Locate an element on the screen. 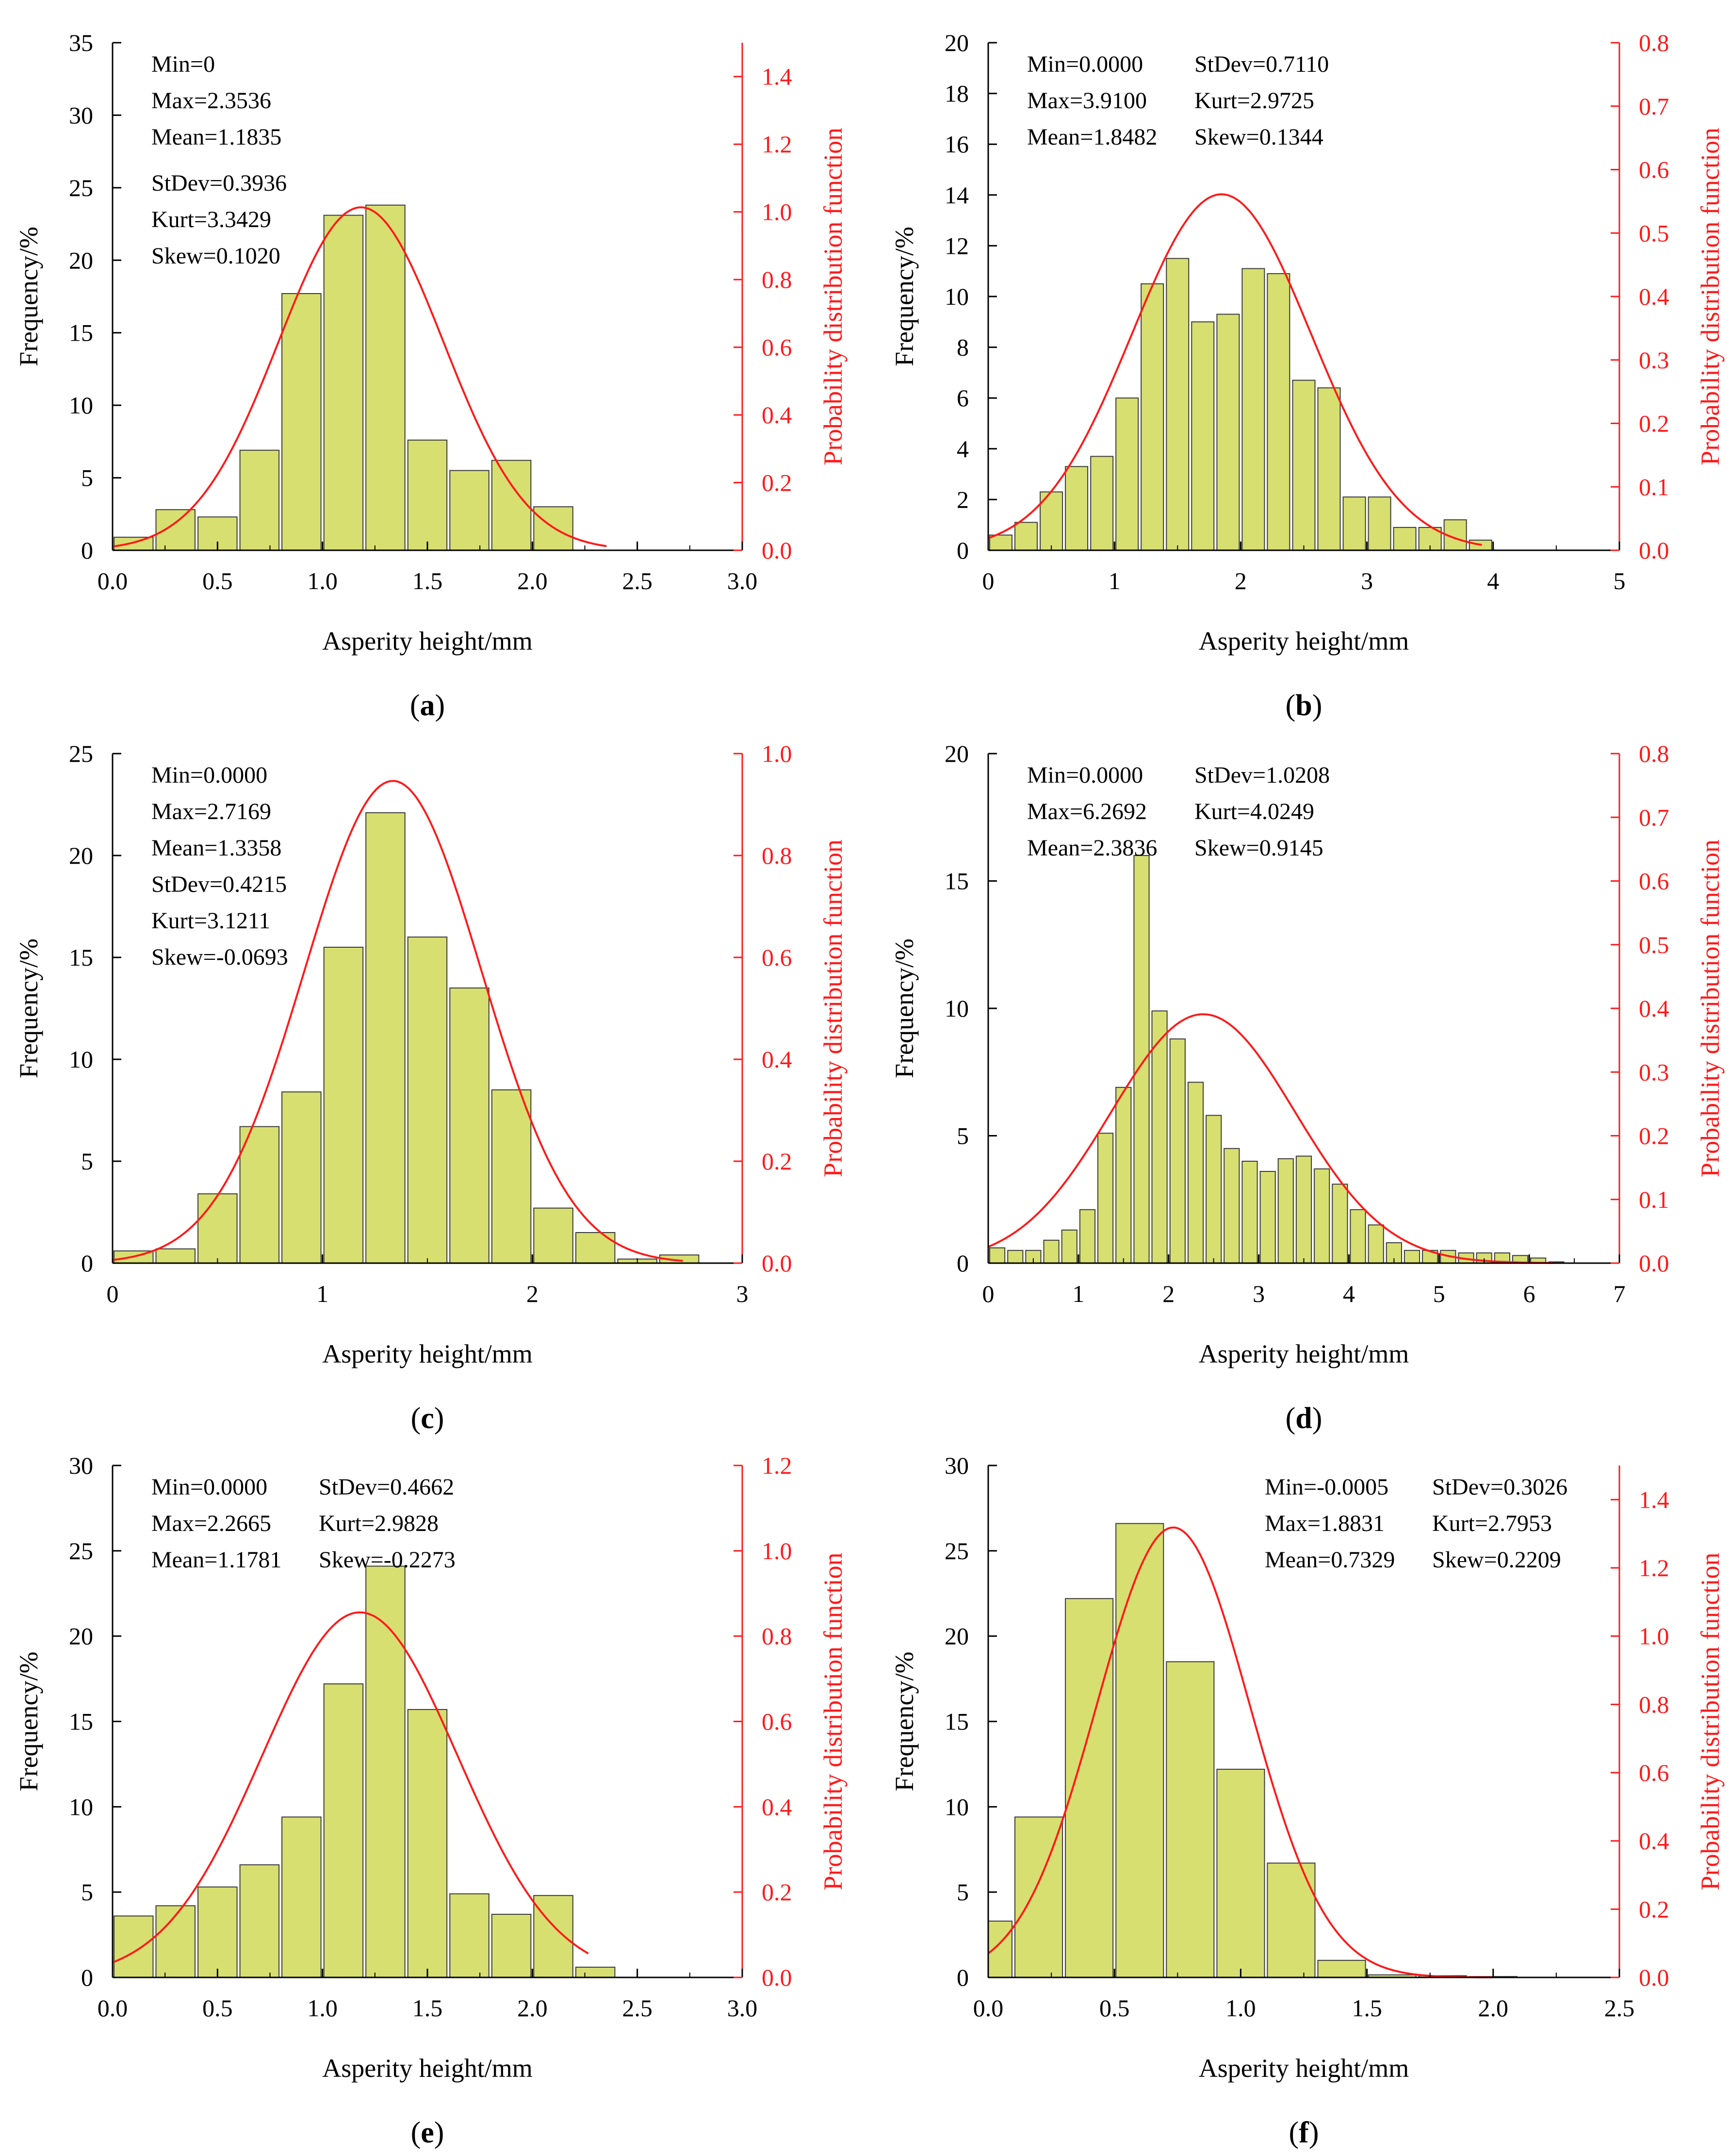  x-tick-label: 1.0 is located at coordinates (1240, 2008).